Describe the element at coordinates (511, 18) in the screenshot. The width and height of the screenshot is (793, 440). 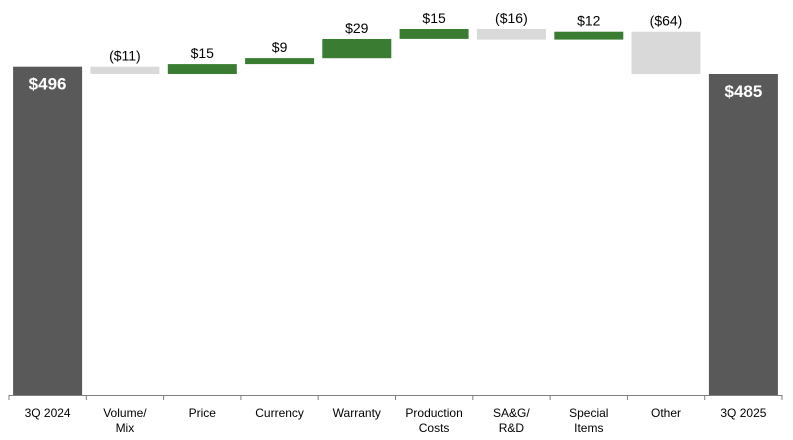
I see `delta-value-label: ($16)` at that location.